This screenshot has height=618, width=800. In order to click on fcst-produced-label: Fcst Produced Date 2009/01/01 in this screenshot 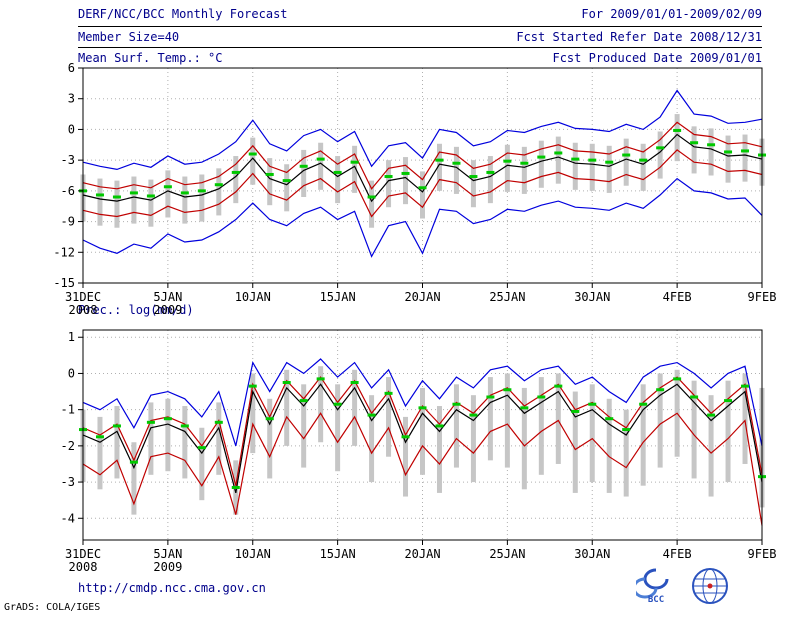, I will do `click(657, 58)`.